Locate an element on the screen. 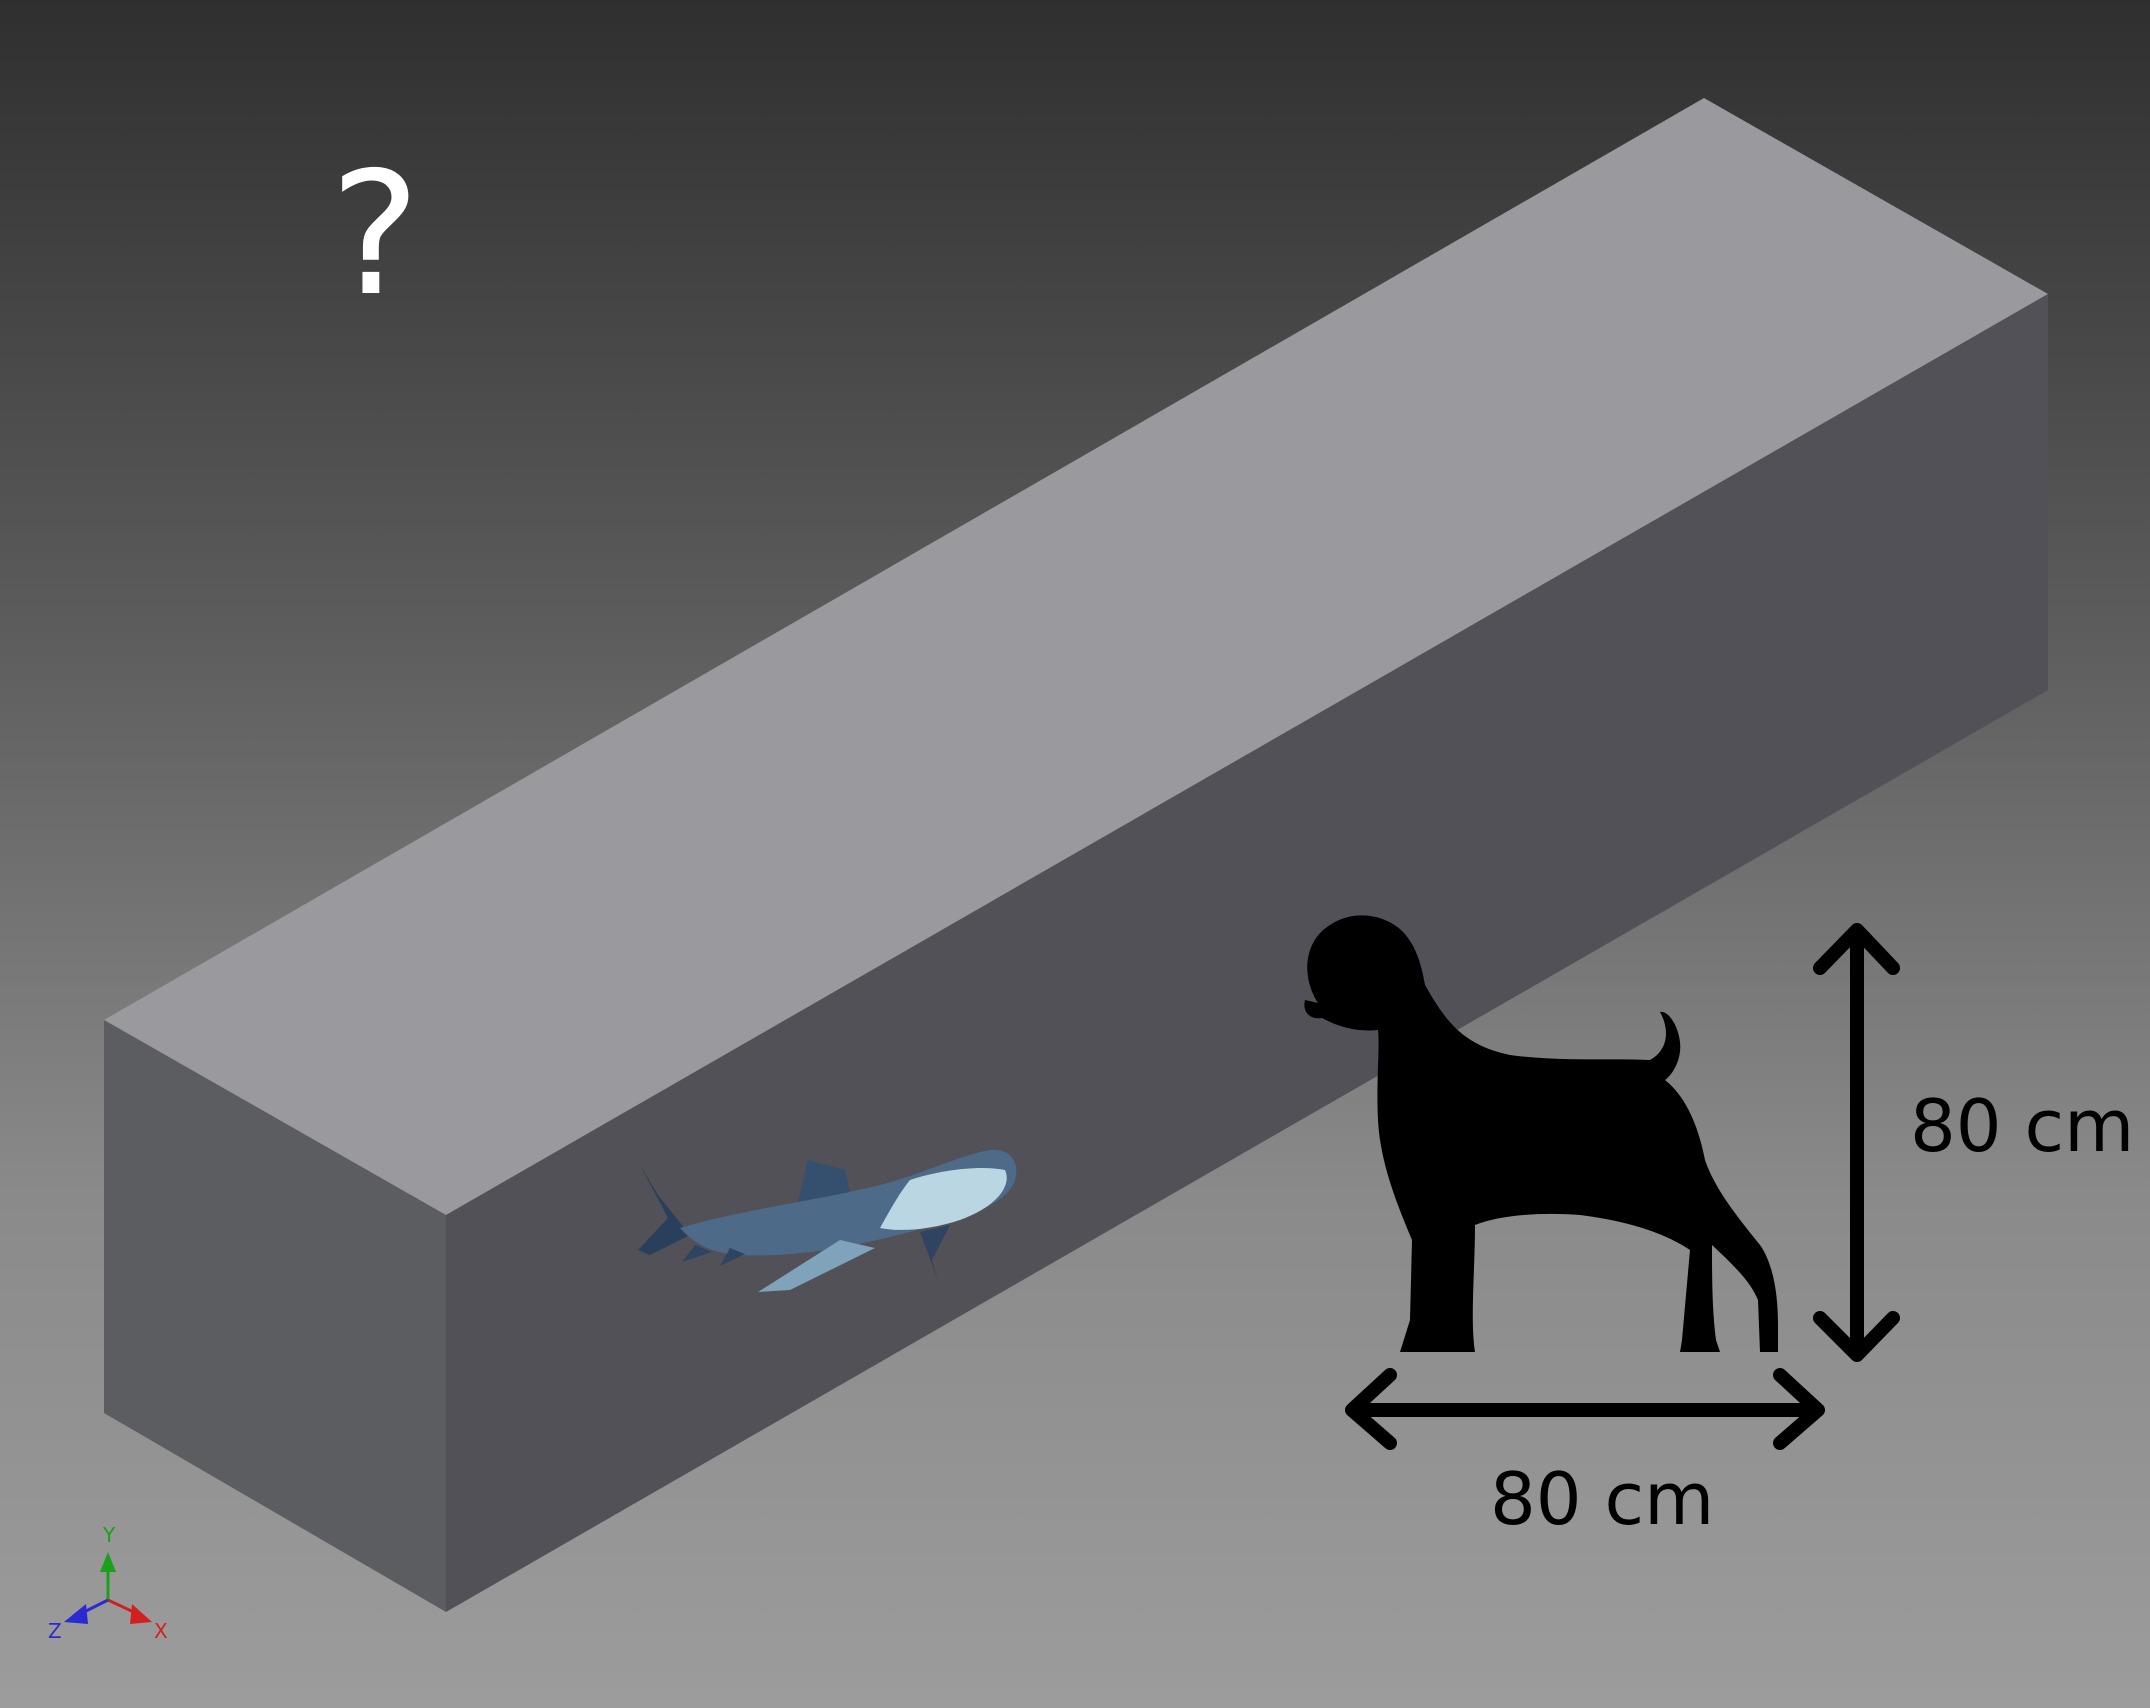 The image size is (2150, 1708). width-label: 80 cm is located at coordinates (1602, 1499).